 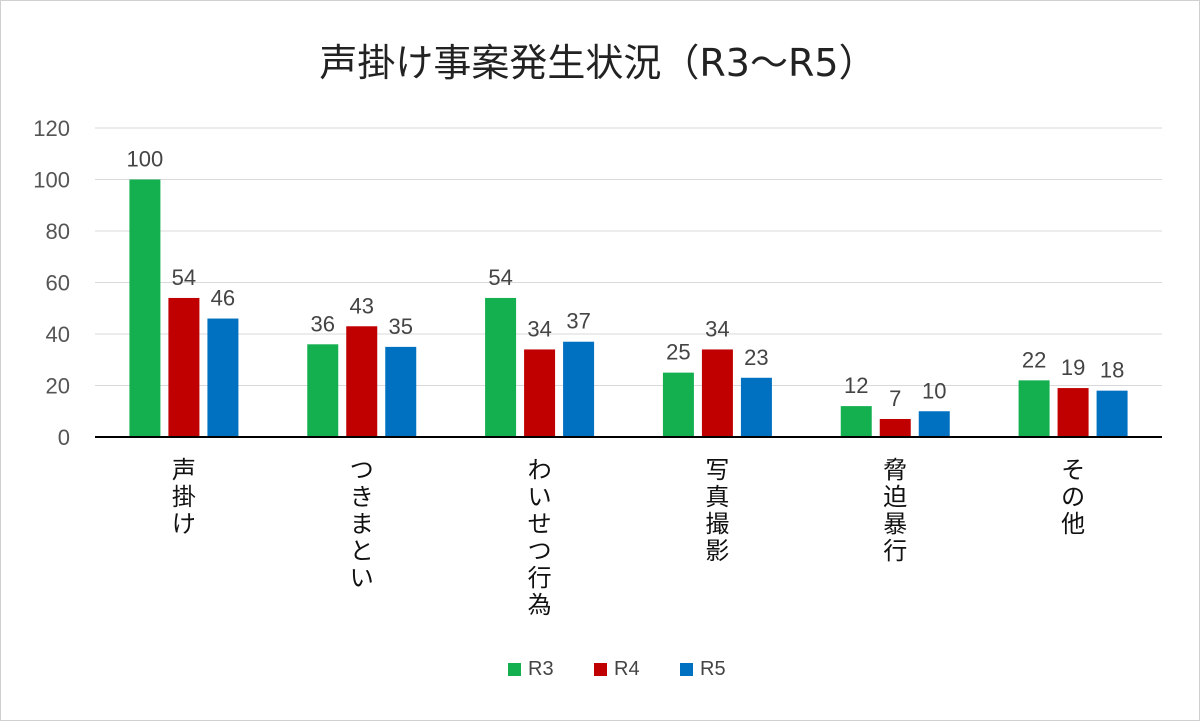 I want to click on legend-label: R3, so click(x=541, y=669).